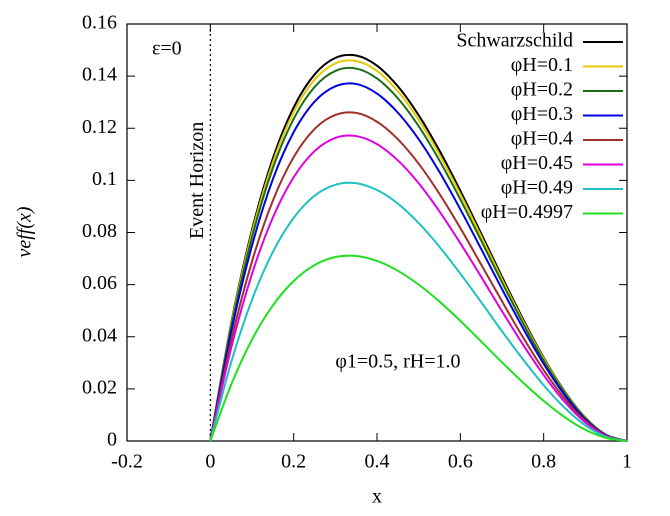 This screenshot has height=516, width=670. Describe the element at coordinates (99, 283) in the screenshot. I see `y-tick-label: 0.06` at that location.